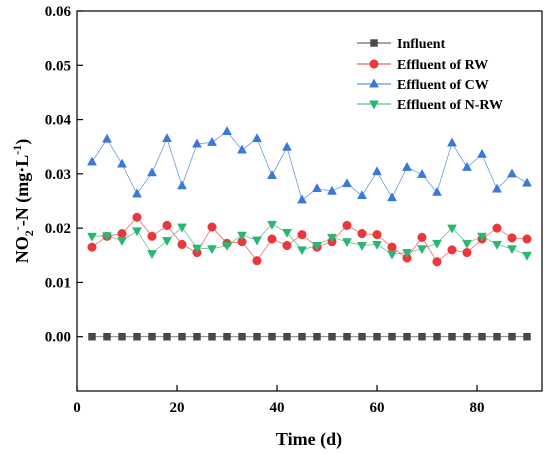 The image size is (550, 454). Describe the element at coordinates (64, 175) in the screenshot. I see `y-axis-ticks: 0.00 0.01 0.02 0.03 0.04 0.05 0.06` at that location.